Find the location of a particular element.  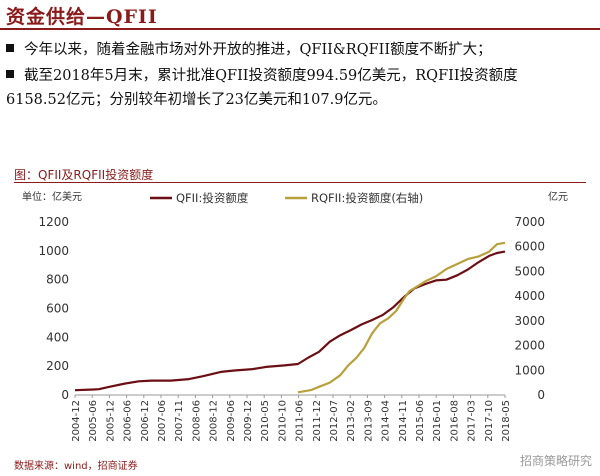

x-tick-label: 2005-06 is located at coordinates (93, 421).